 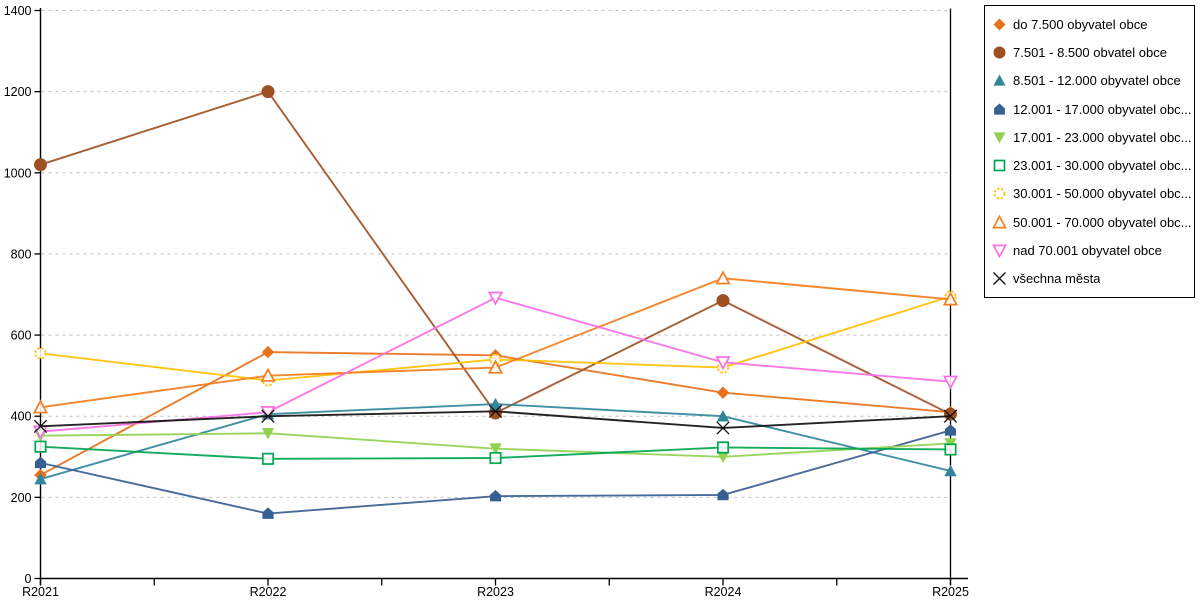 I want to click on x-axis-tick-label: R2021, so click(x=40, y=592).